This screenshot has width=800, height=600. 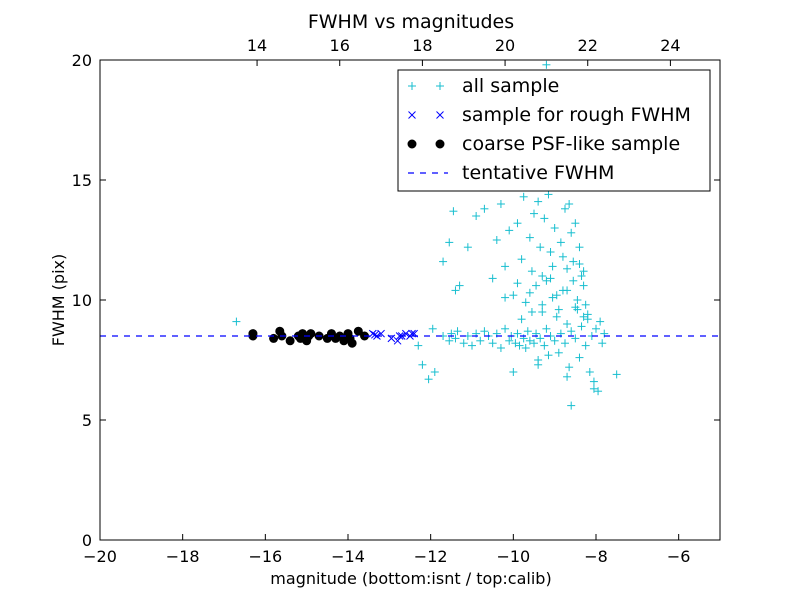 What do you see at coordinates (348, 556) in the screenshot?
I see `x-tick-label: −14` at bounding box center [348, 556].